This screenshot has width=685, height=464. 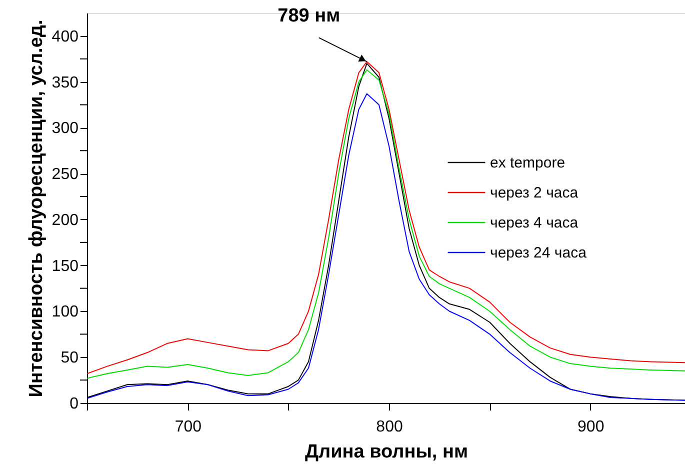 What do you see at coordinates (534, 193) in the screenshot?
I see `legend-label: через 2 часа` at bounding box center [534, 193].